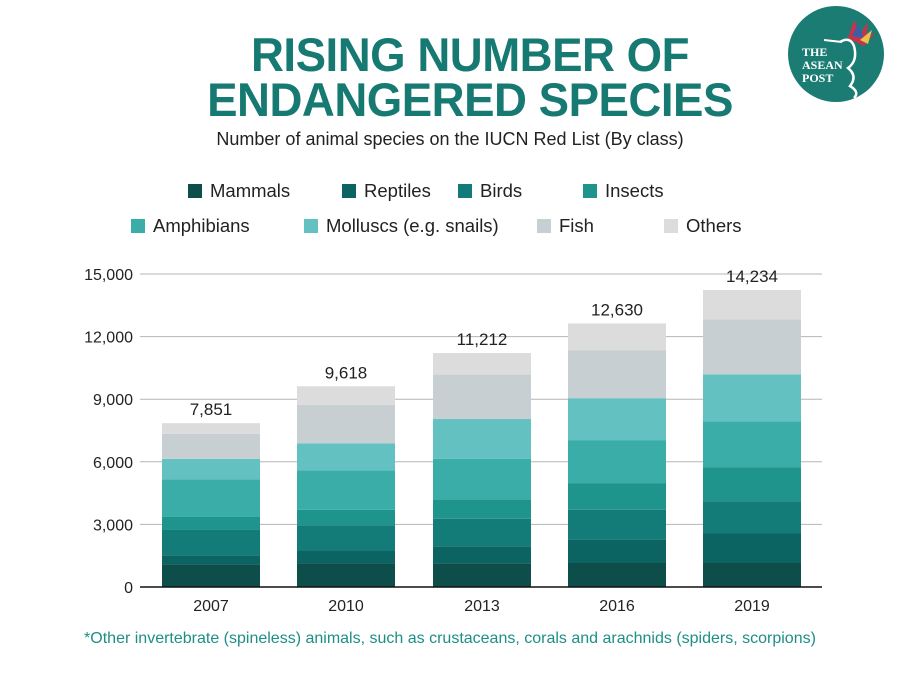  Describe the element at coordinates (346, 575) in the screenshot. I see `bar-segment-mammals-2010` at that location.